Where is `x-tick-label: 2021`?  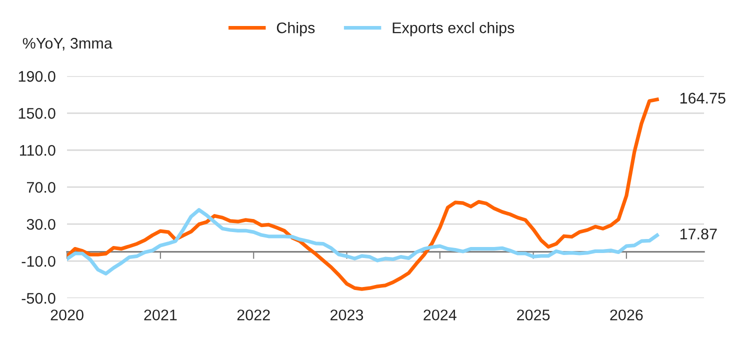 x-tick-label: 2021 is located at coordinates (160, 315).